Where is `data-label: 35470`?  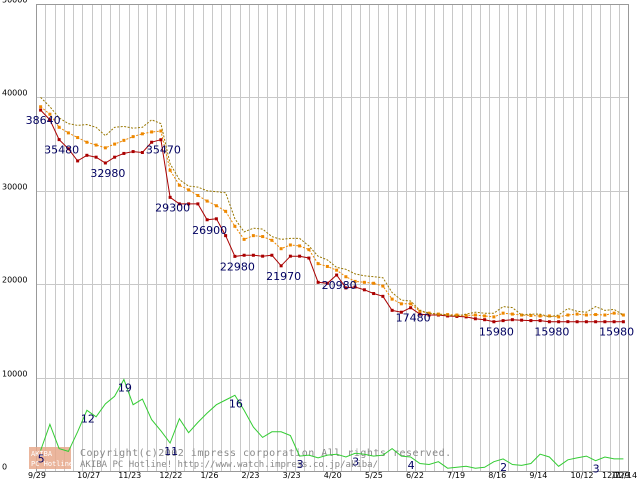
data-label: 35470 is located at coordinates (163, 150).